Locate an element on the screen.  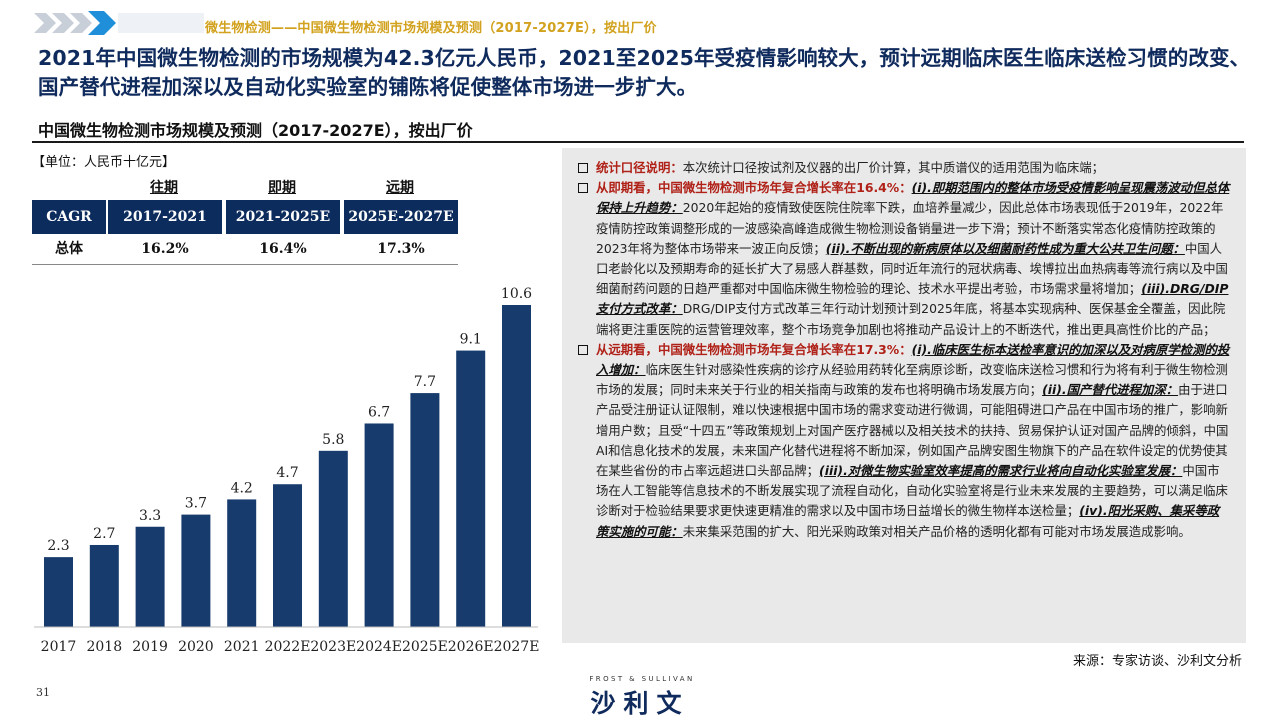
driver-heading: (iii).对微生物实验室效率提高的需求行业将向自动化实验室发展： is located at coordinates (1001, 471).